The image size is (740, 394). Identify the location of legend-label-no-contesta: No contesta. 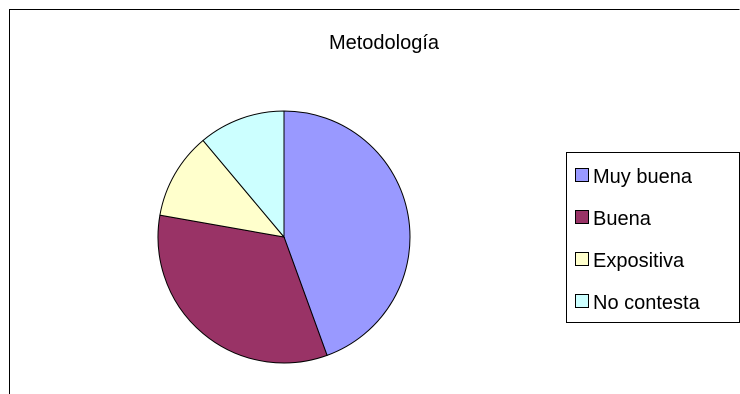
(647, 303).